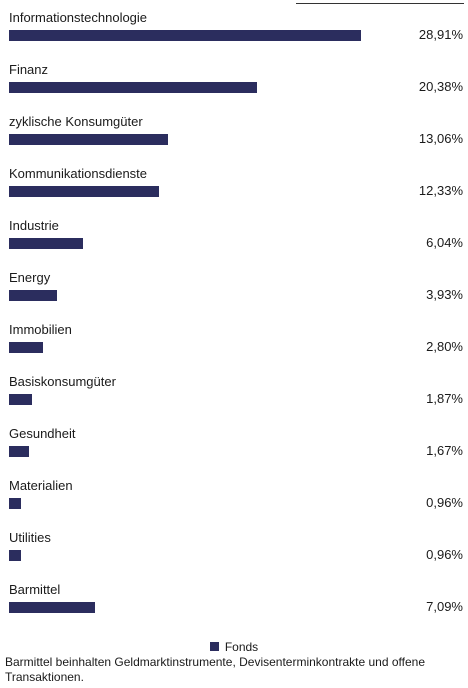 The image size is (468, 688). I want to click on category-label: Gesundheit, so click(42, 433).